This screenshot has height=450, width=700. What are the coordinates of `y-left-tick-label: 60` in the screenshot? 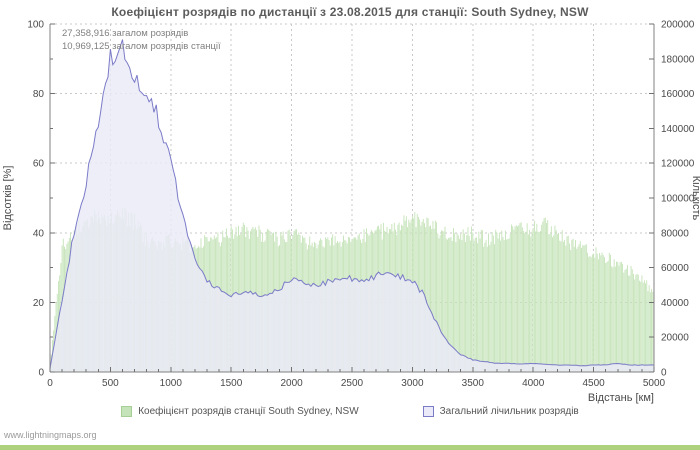 It's located at (39, 164).